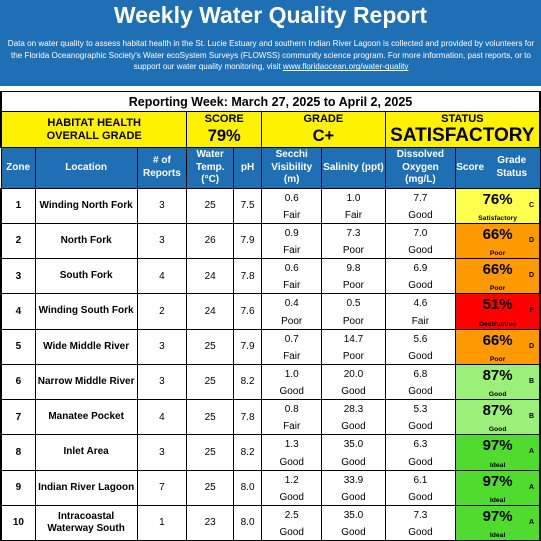 Image resolution: width=541 pixels, height=541 pixels. Describe the element at coordinates (248, 168) in the screenshot. I see `col-ph: pH` at that location.